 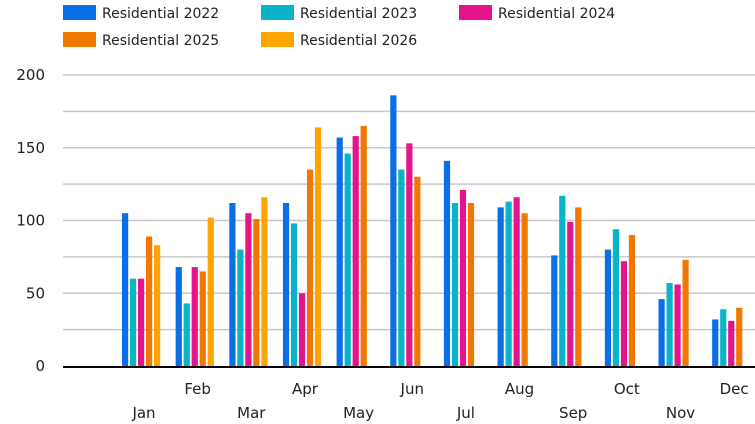 I want to click on x-tick-label: Apr, so click(x=305, y=389).